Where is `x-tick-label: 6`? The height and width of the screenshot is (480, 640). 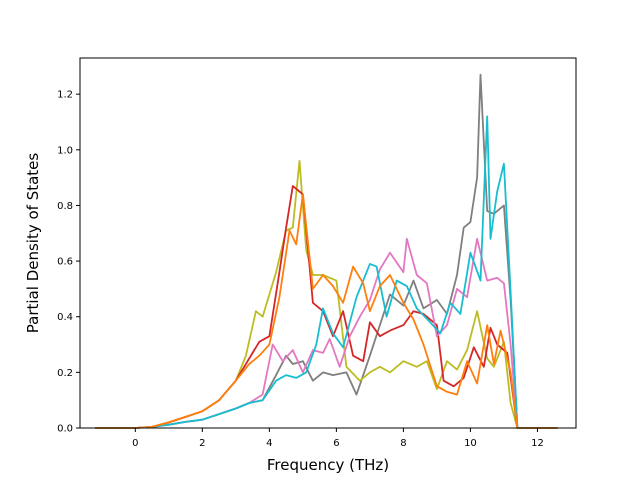
x-tick-label: 6 is located at coordinates (336, 443).